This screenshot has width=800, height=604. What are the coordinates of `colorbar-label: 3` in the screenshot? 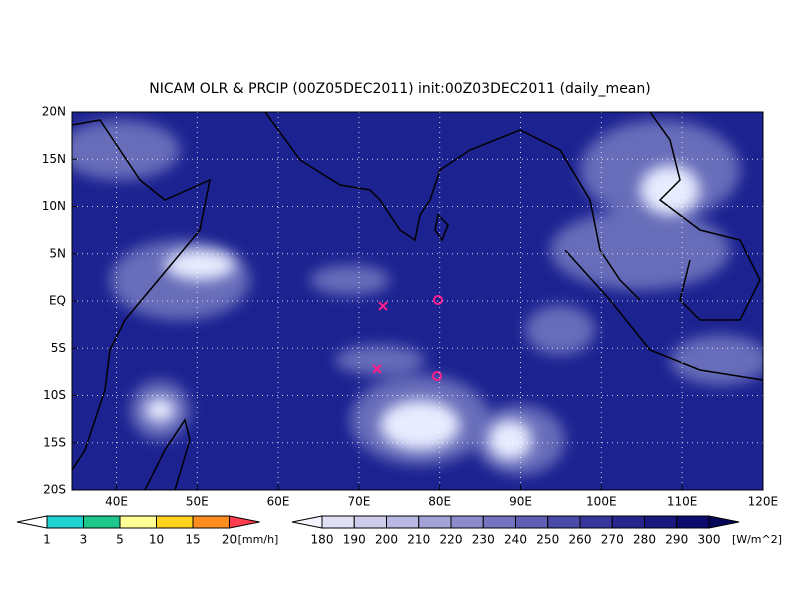 It's located at (84, 540).